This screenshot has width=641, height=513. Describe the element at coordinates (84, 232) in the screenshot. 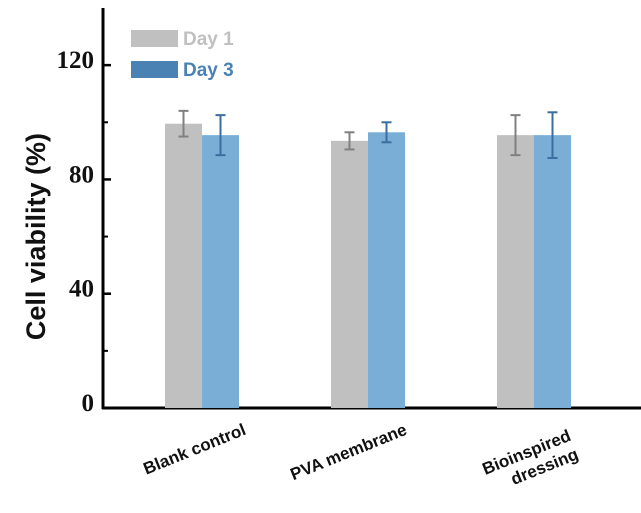

I see `y-ticks: 0 40 80 120` at that location.